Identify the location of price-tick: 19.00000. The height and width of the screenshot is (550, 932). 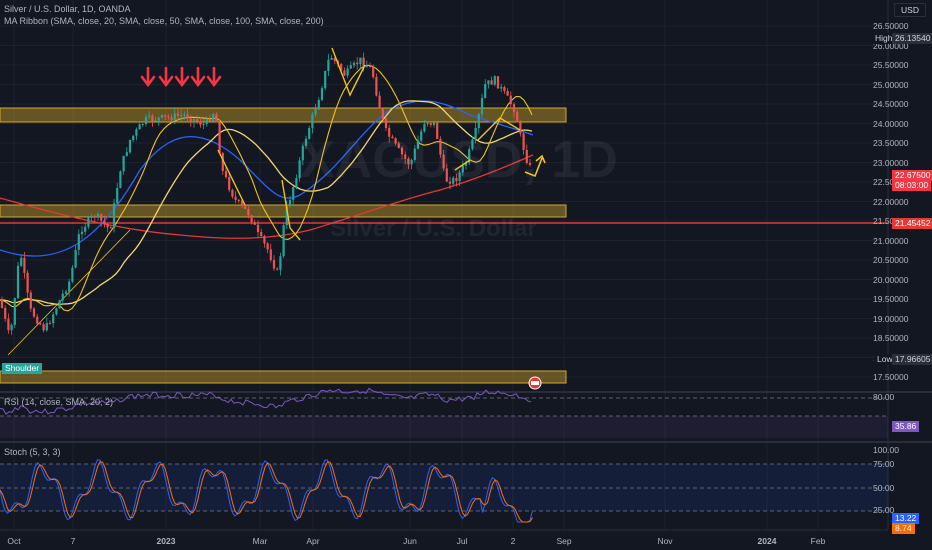
(891, 318).